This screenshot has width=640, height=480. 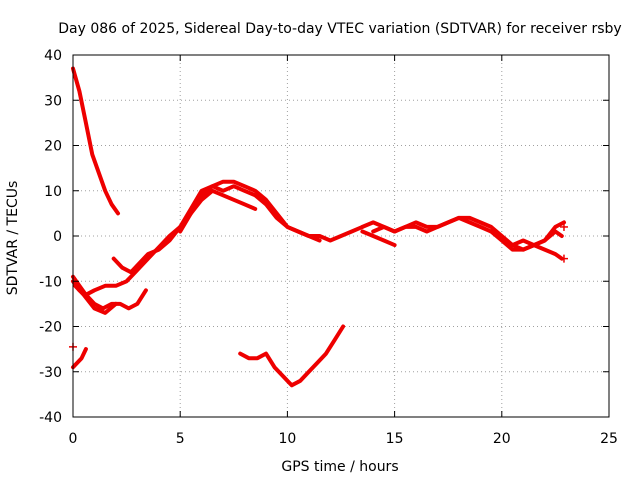 I want to click on series-sat-f, so click(x=238, y=229).